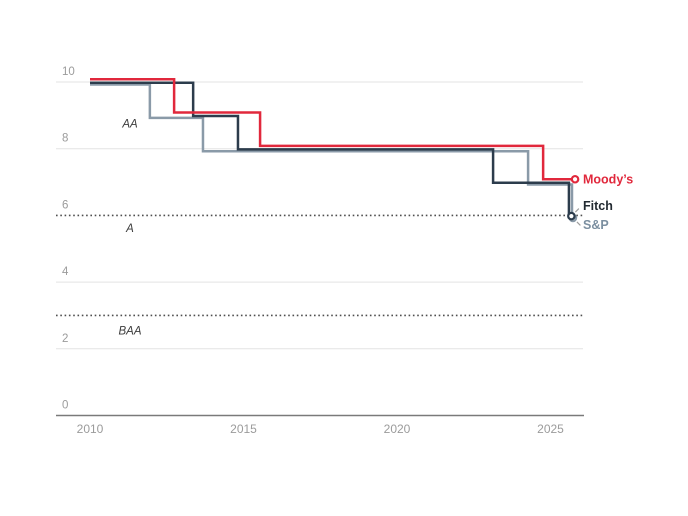 The width and height of the screenshot is (688, 516). I want to click on x-tick-label: 2020, so click(397, 429).